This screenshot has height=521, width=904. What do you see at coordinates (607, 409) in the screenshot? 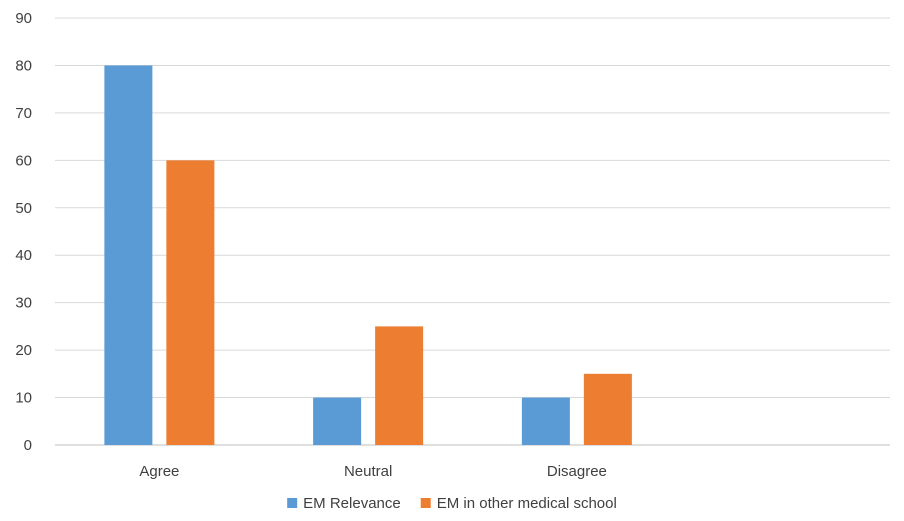
I see `bar-em-other-school-disagree` at bounding box center [607, 409].